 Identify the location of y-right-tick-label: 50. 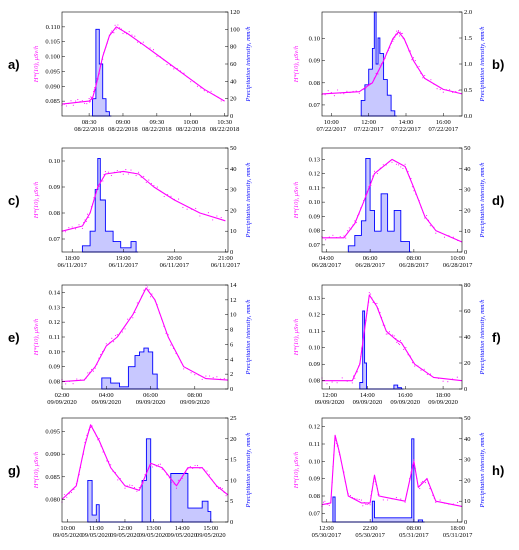
(467, 418).